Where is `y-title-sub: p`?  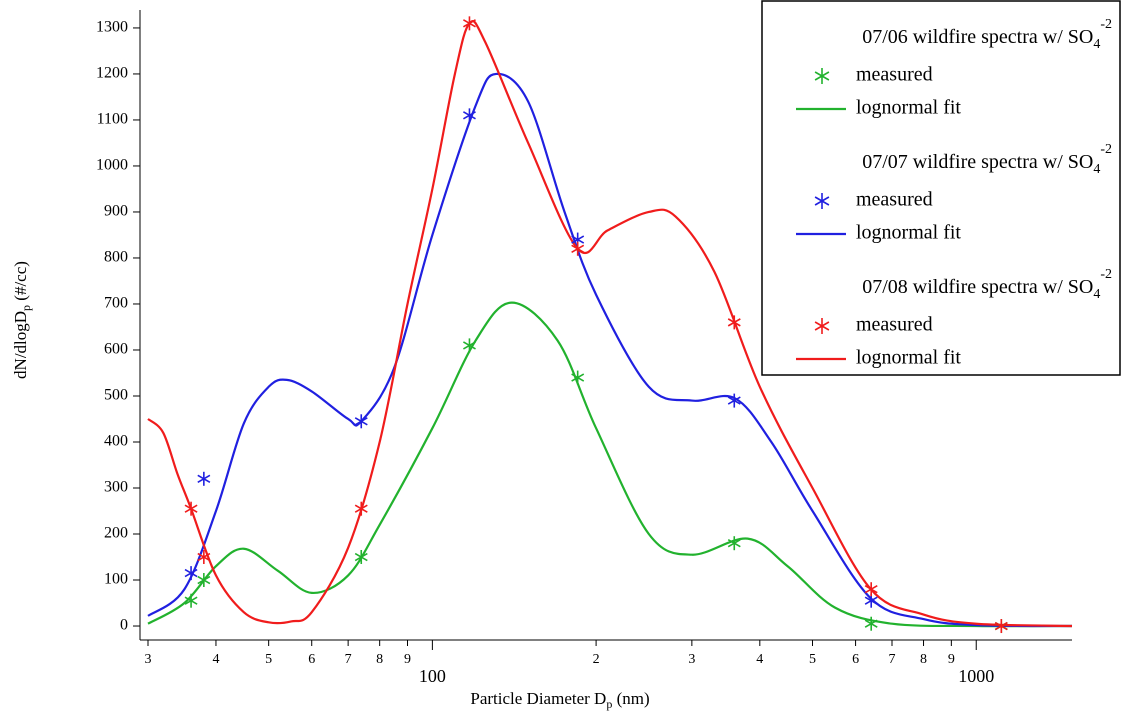
y-title-sub: p is located at coordinates (26, 308).